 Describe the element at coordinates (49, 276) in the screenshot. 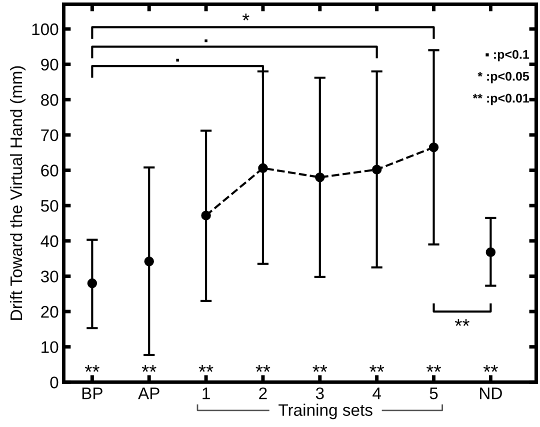

I see `y-tick-label: 30` at that location.